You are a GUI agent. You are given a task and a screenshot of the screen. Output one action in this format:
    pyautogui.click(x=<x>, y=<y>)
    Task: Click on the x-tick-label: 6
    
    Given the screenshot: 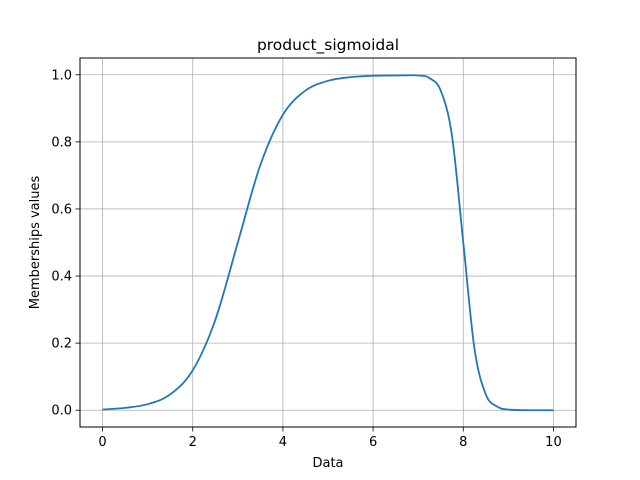 What is the action you would take?
    pyautogui.click(x=373, y=442)
    